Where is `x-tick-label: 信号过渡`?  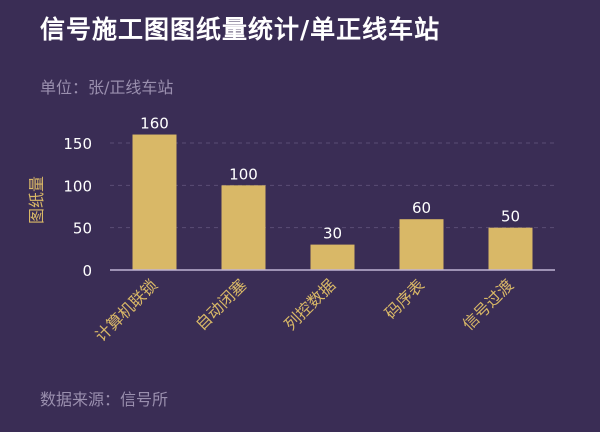
x-tick-label: 信号过渡 is located at coordinates (488, 304).